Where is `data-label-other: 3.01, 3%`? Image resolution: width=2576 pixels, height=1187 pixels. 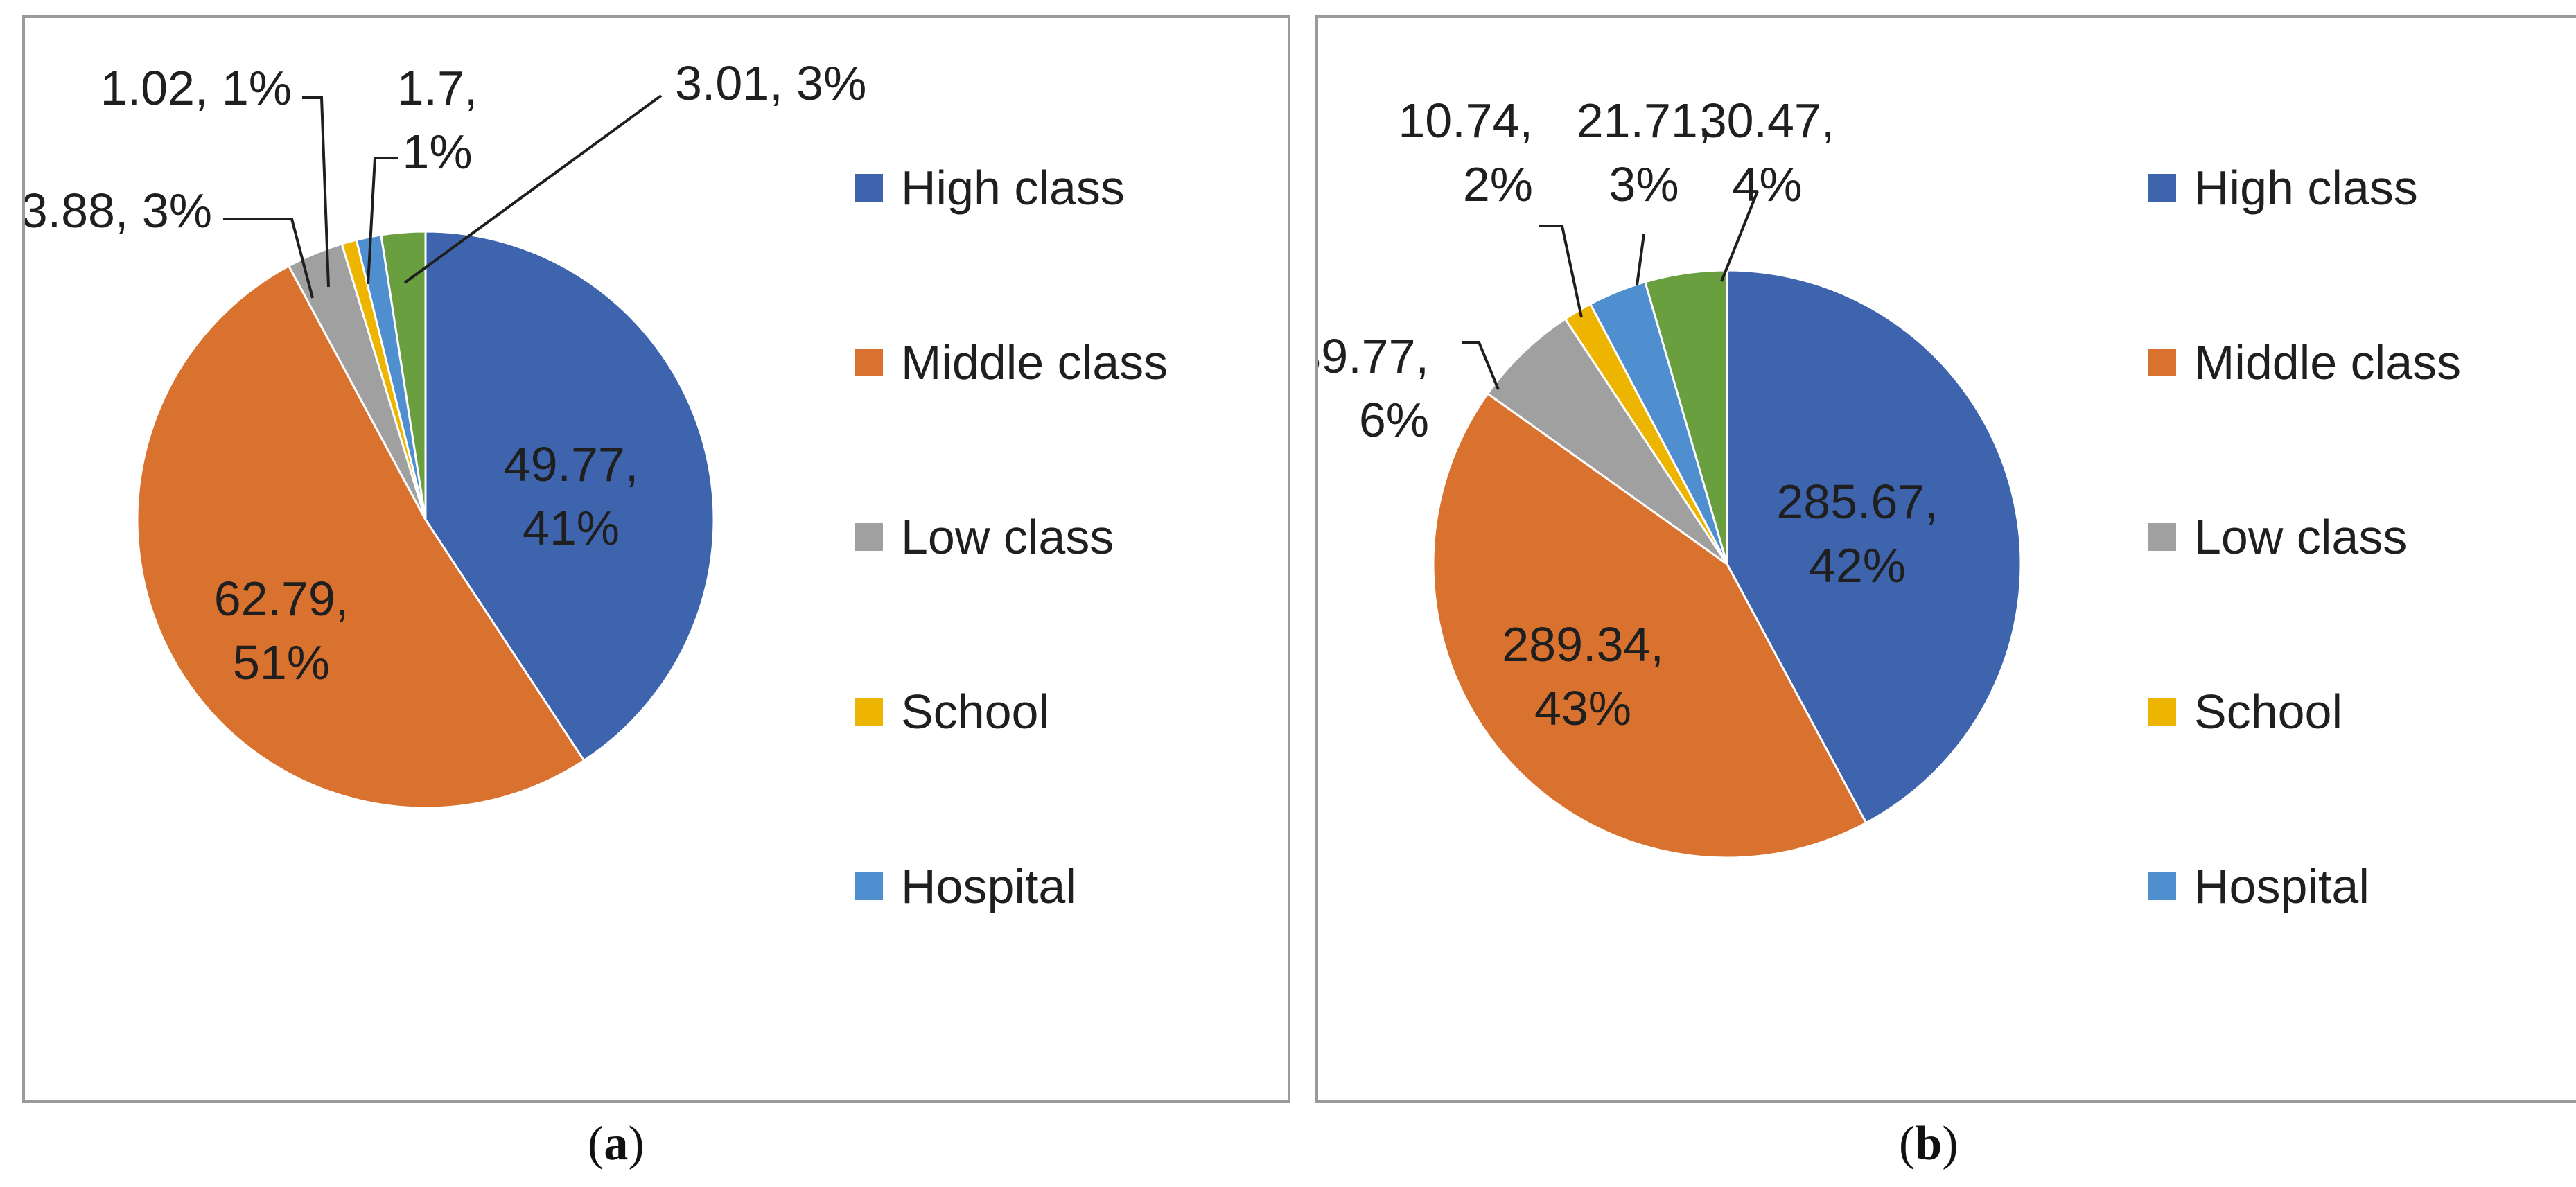
data-label-other: 3.01, 3% is located at coordinates (770, 83).